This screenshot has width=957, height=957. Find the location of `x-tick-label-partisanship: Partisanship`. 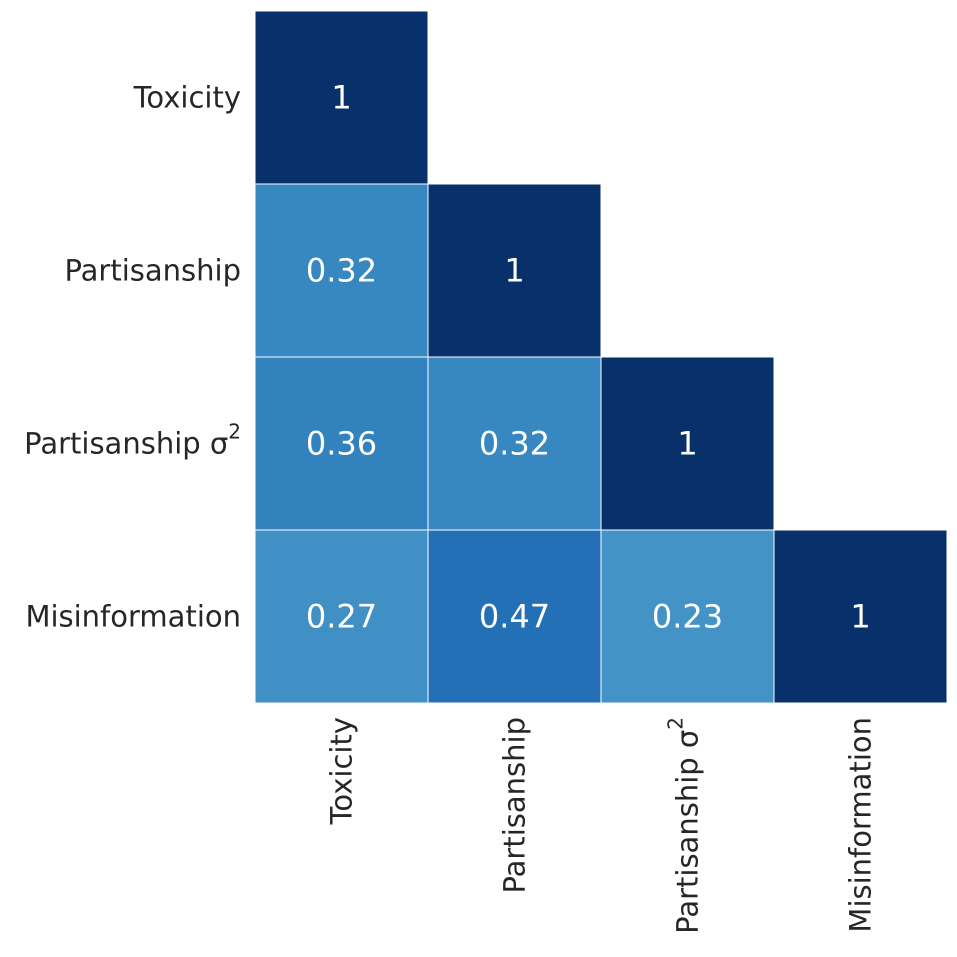

x-tick-label-partisanship: Partisanship is located at coordinates (515, 805).